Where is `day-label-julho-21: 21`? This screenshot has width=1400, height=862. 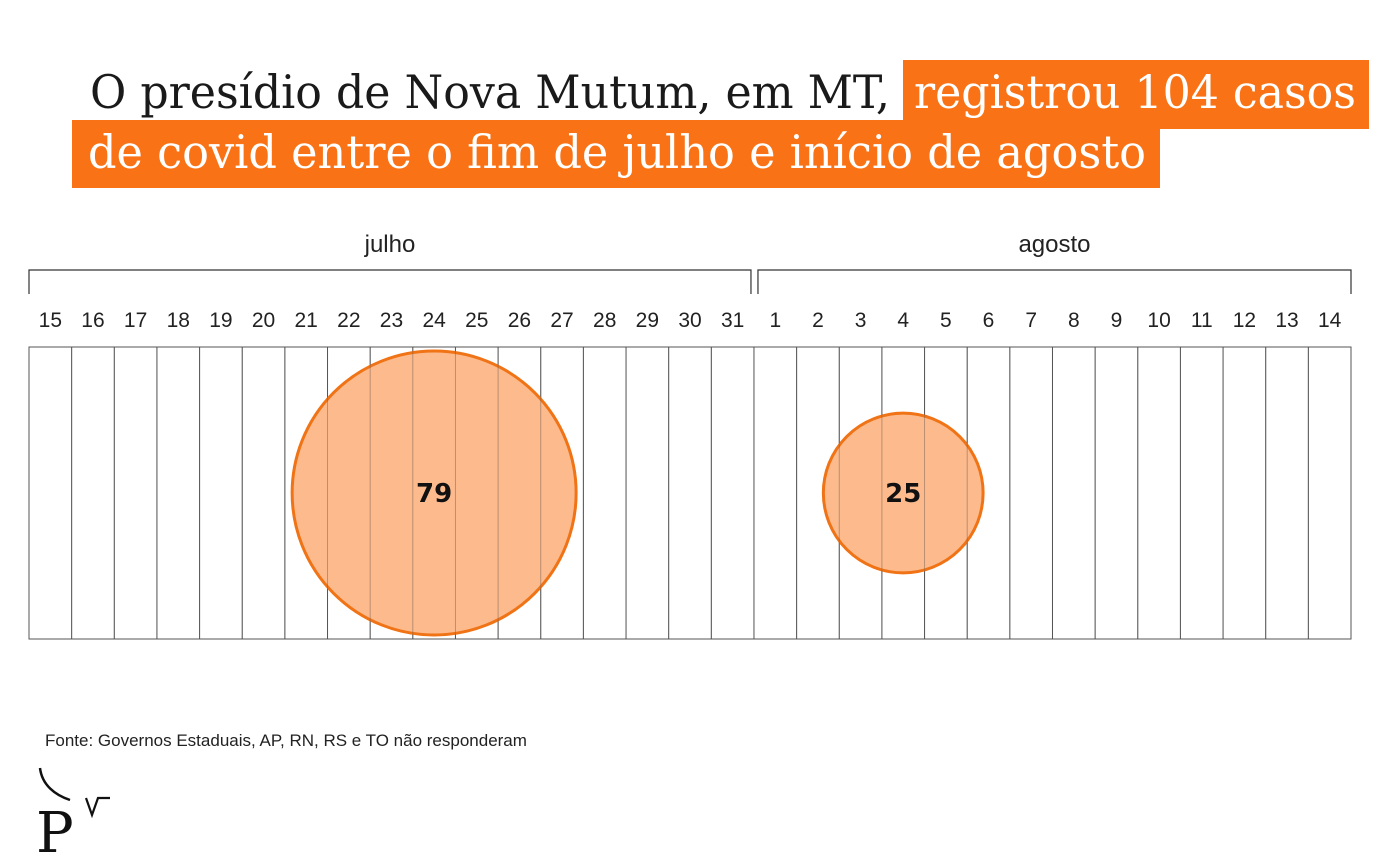 day-label-julho-21: 21 is located at coordinates (306, 320).